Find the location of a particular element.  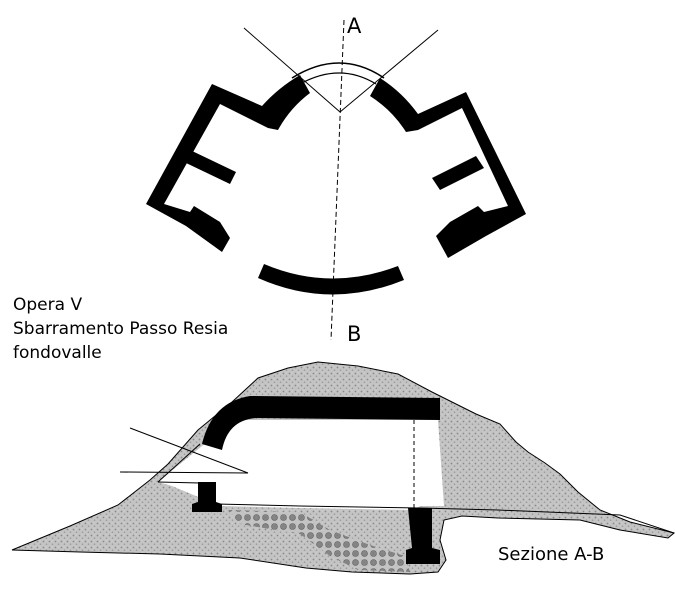

gallery-band is located at coordinates (319, 541).